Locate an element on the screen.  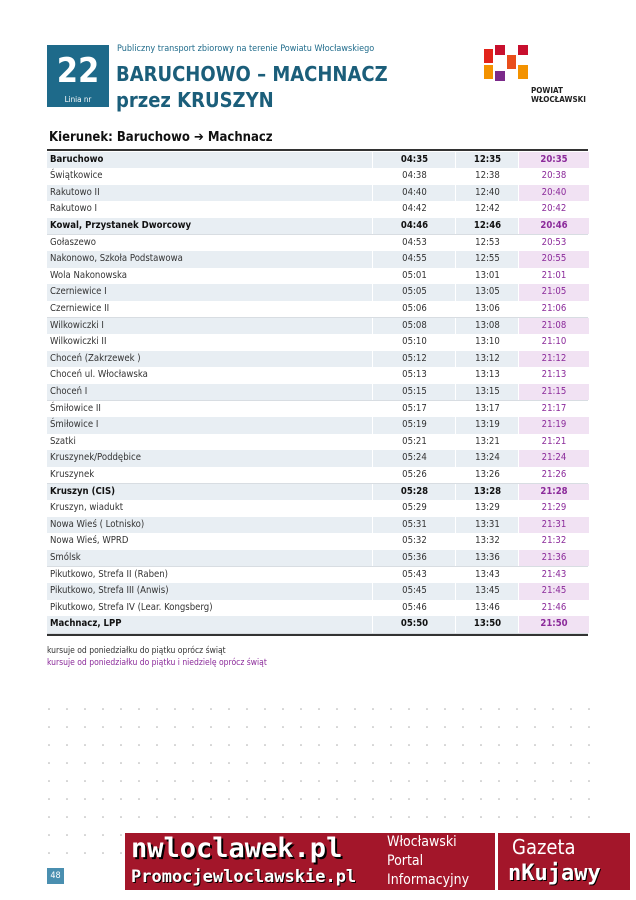
time: 05:13 is located at coordinates (414, 375).